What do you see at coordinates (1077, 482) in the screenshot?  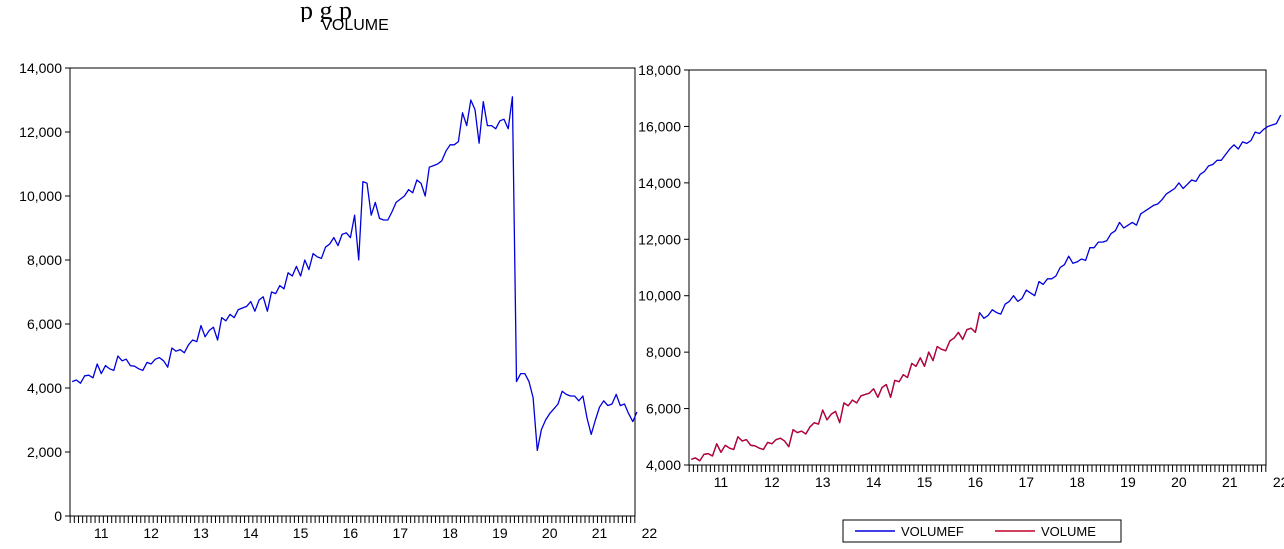 I see `right-x-tick-label: 18` at bounding box center [1077, 482].